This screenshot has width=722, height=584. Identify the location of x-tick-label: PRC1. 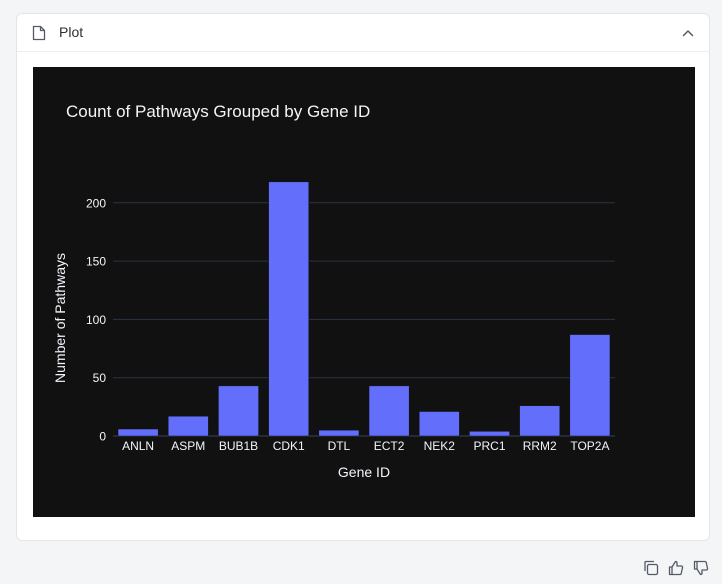
(489, 446).